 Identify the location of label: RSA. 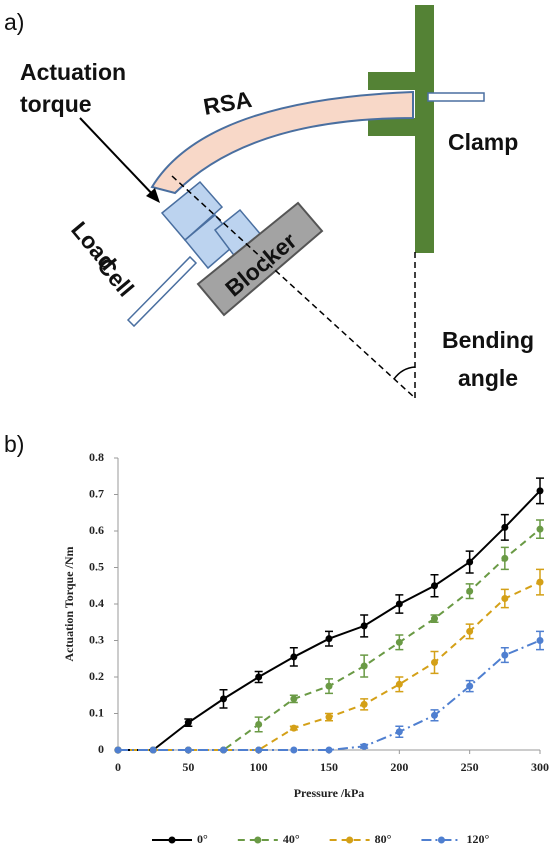
(227, 103).